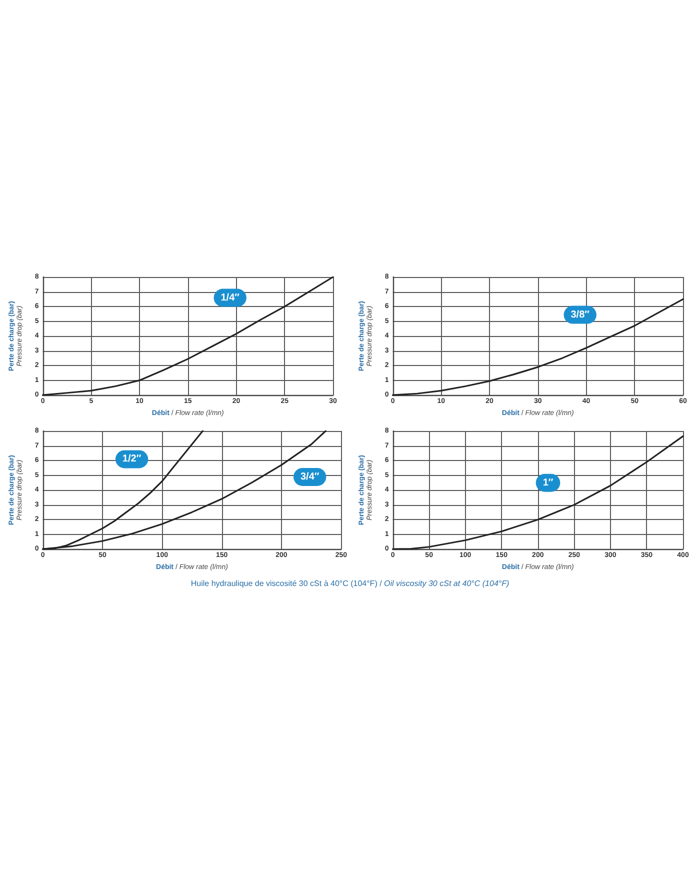 This screenshot has width=700, height=869. I want to click on series-label: 3/4″, so click(310, 476).